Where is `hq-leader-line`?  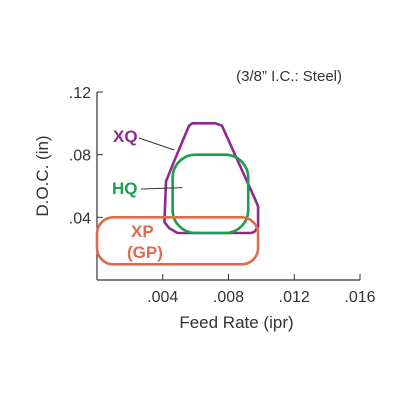 hq-leader-line is located at coordinates (161, 188).